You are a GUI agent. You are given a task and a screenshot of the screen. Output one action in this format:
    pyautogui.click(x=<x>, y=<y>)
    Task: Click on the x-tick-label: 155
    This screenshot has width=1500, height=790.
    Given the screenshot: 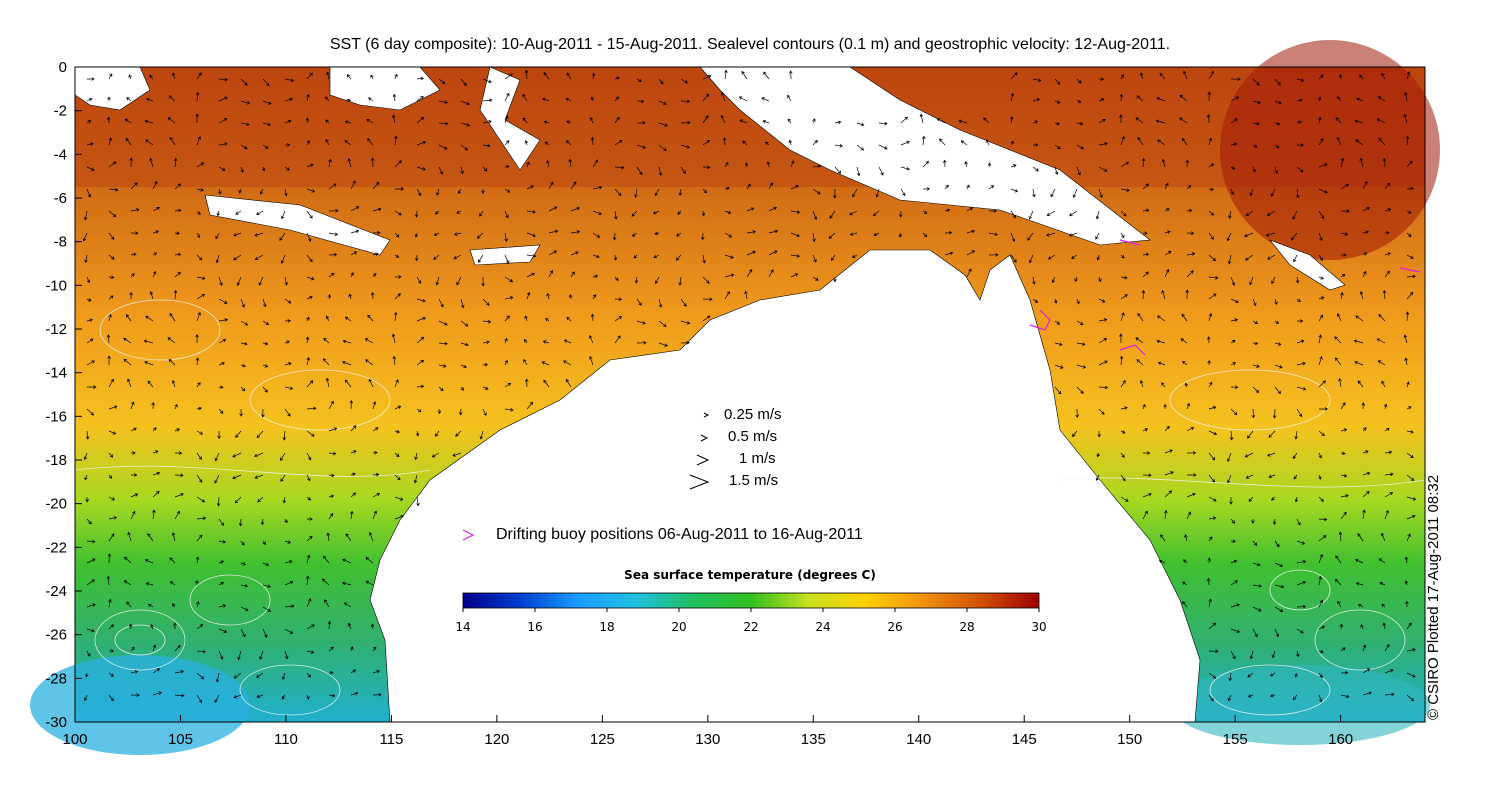 What is the action you would take?
    pyautogui.click(x=1235, y=739)
    